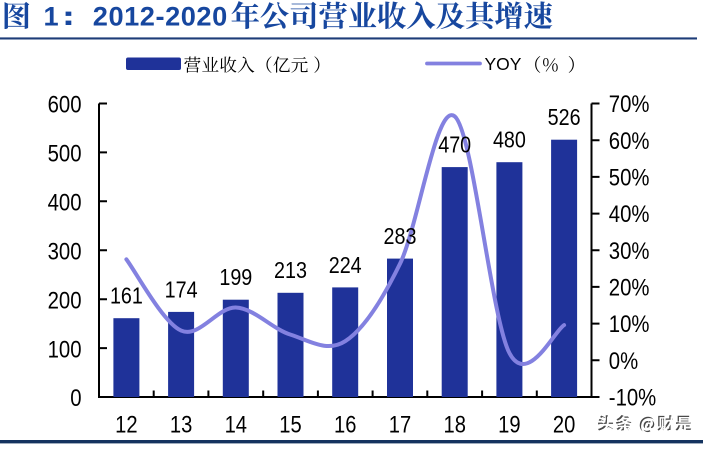 The width and height of the screenshot is (703, 450). What do you see at coordinates (454, 424) in the screenshot?
I see `svg-text: 18` at bounding box center [454, 424].